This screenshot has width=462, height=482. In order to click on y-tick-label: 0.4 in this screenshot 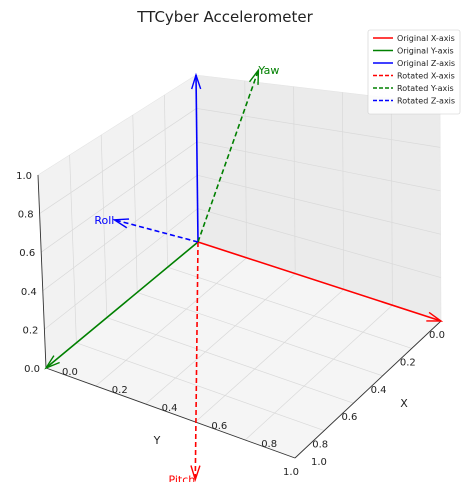, I will do `click(379, 390)`.